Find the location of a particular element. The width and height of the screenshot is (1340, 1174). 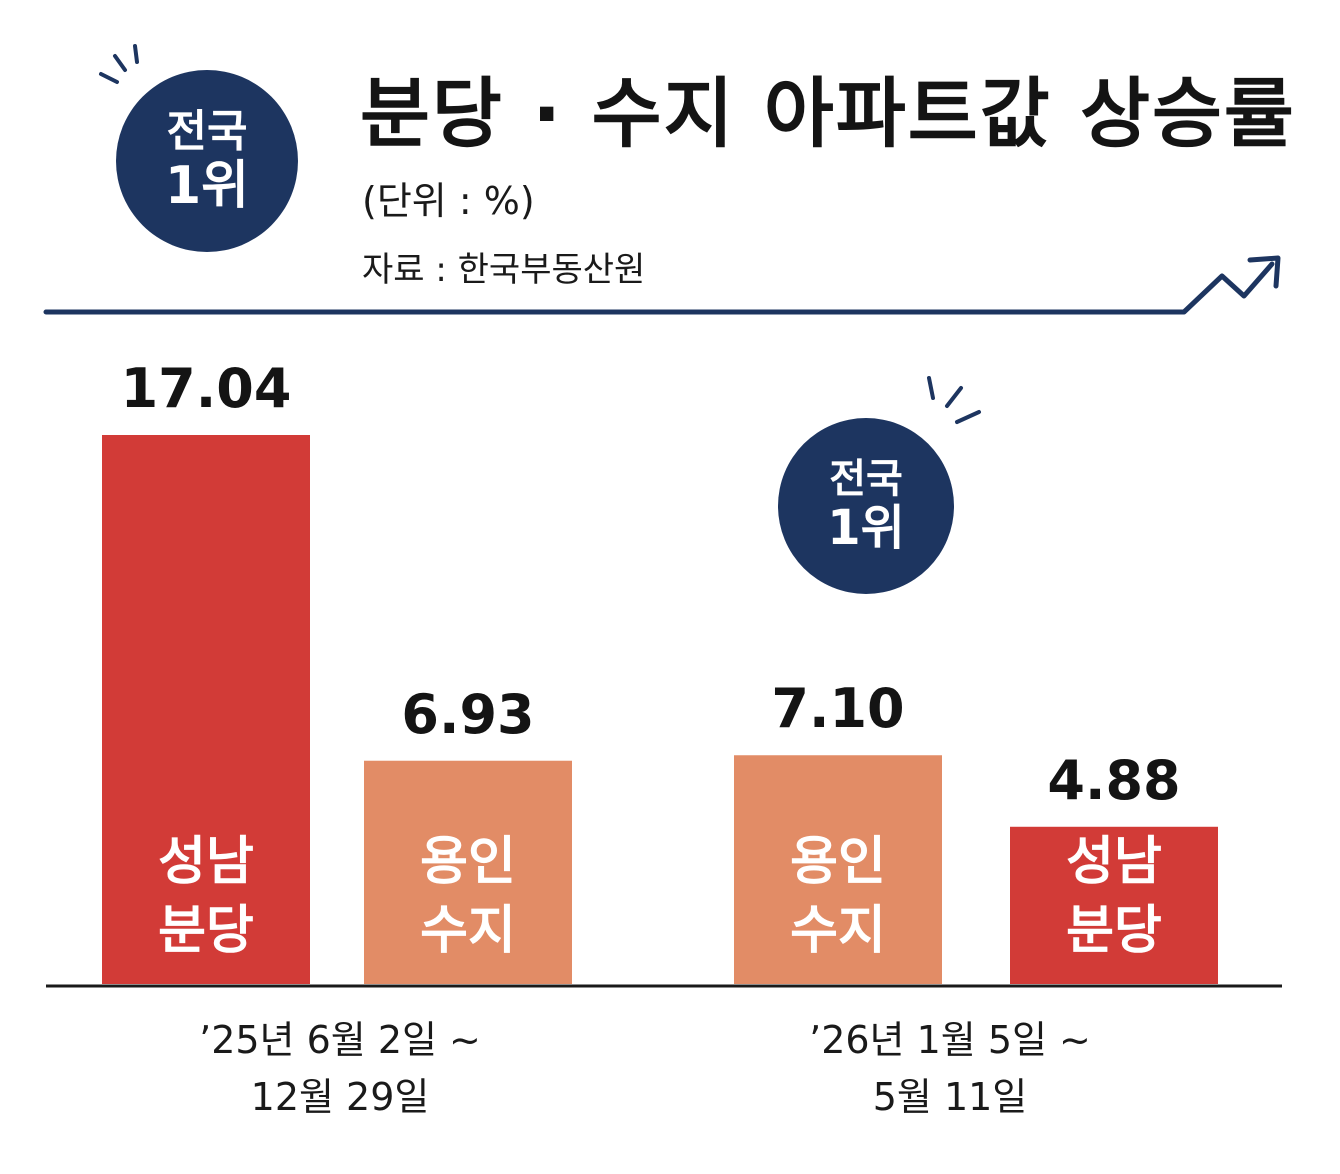

value-label-group2-bar1: 7.10 is located at coordinates (838, 709).